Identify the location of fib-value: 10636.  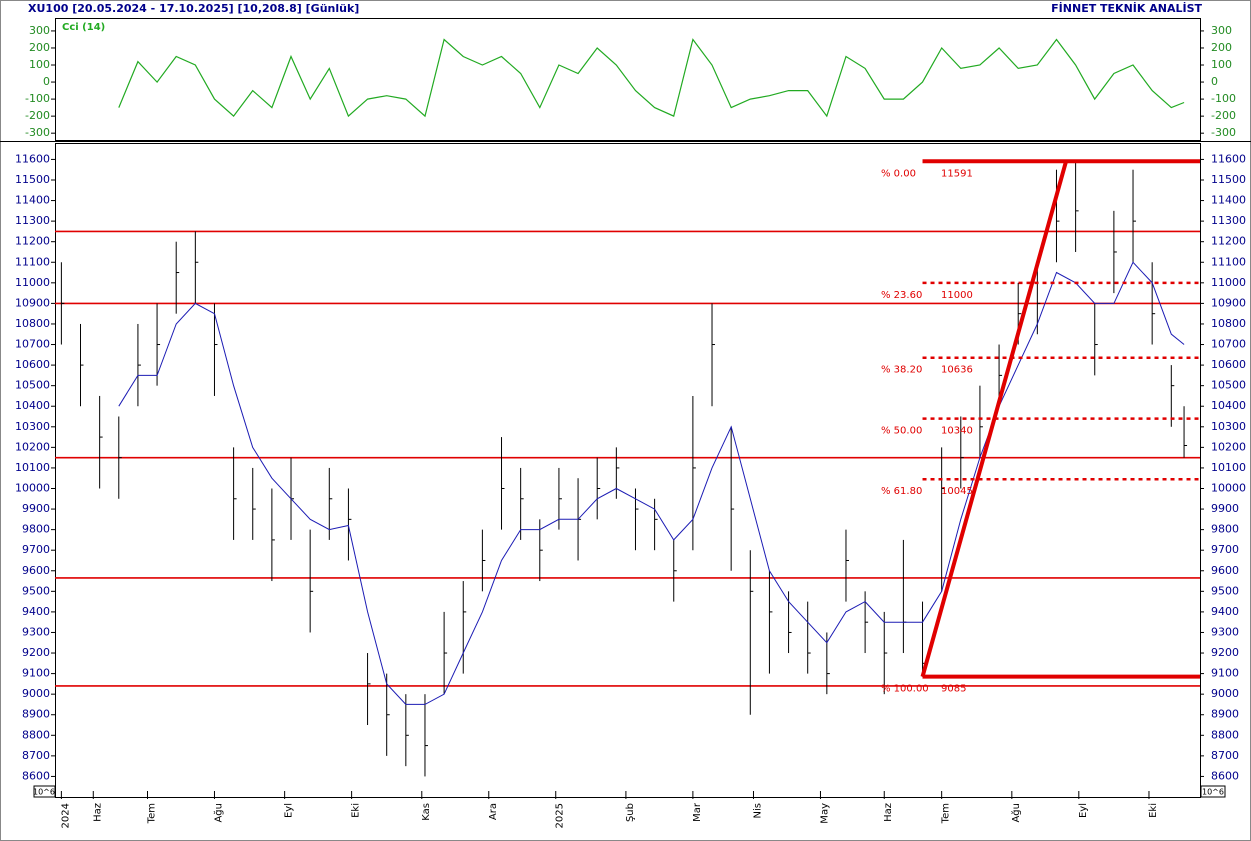
(957, 370).